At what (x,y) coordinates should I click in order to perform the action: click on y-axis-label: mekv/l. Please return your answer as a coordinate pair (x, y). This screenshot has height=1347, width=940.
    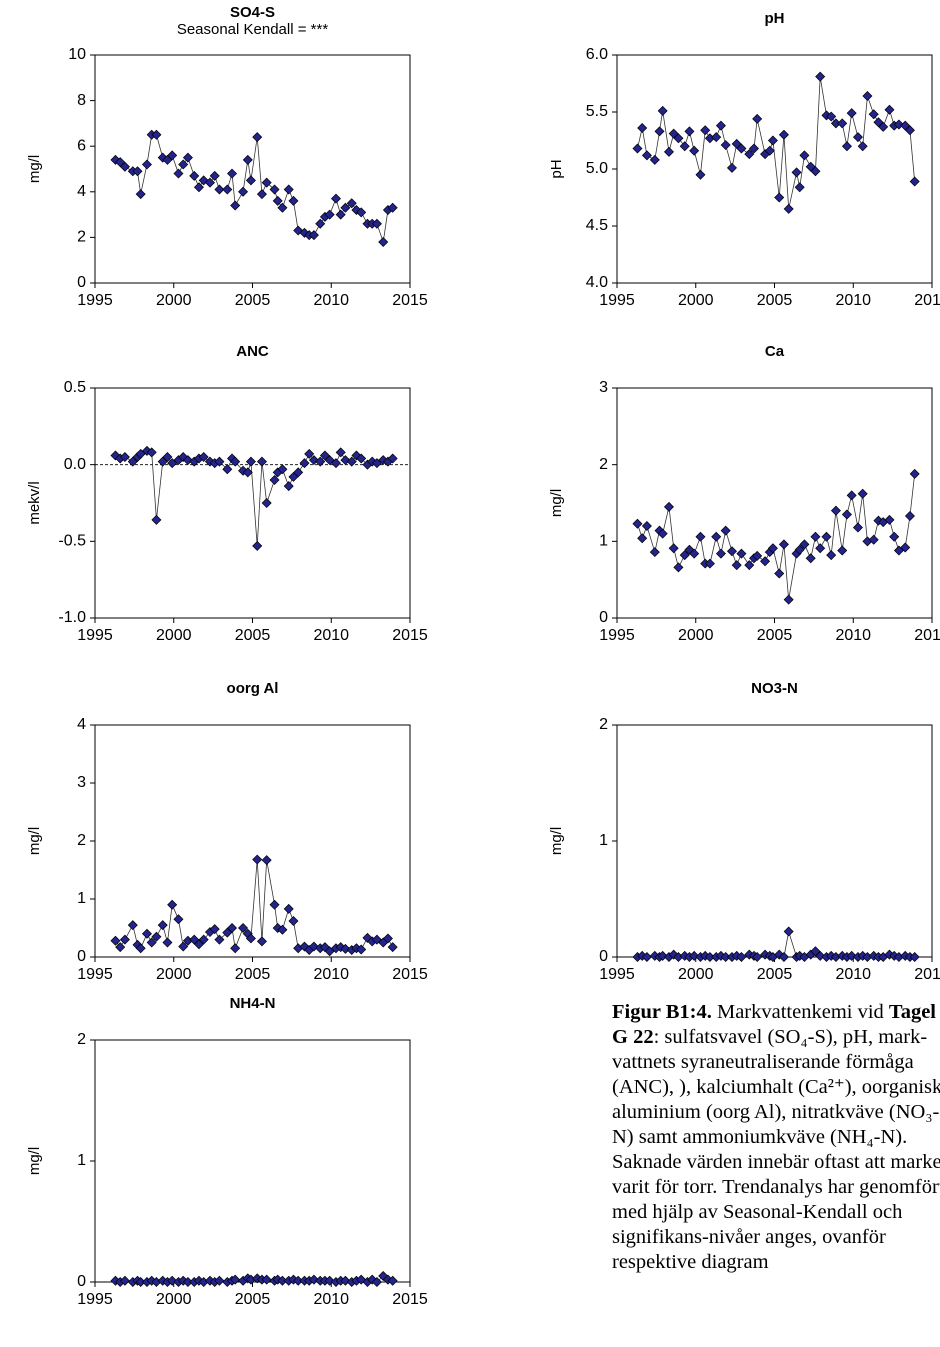
    Looking at the image, I should click on (34, 502).